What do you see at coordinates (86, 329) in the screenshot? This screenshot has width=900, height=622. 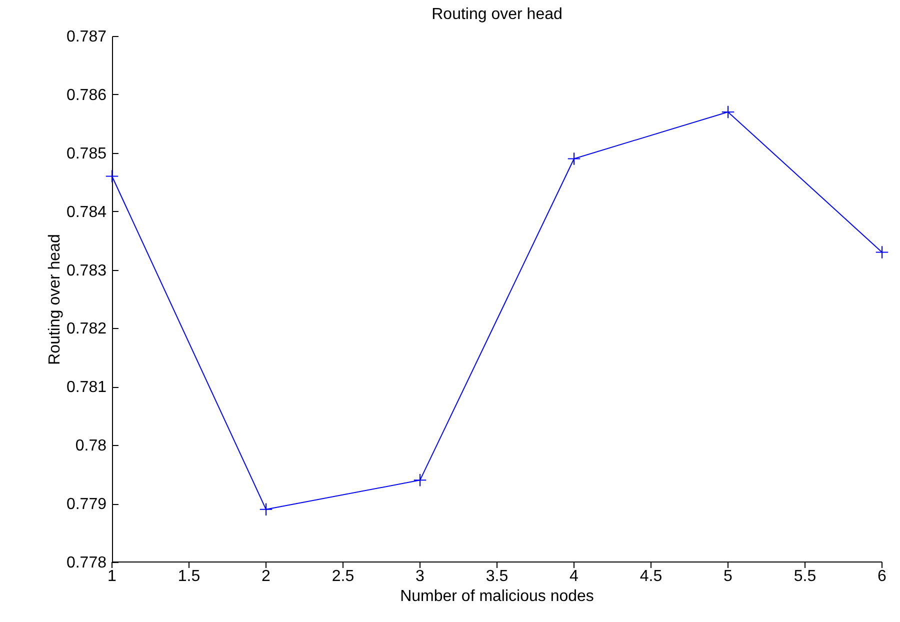 I see `y-tick-label: 0.782` at bounding box center [86, 329].